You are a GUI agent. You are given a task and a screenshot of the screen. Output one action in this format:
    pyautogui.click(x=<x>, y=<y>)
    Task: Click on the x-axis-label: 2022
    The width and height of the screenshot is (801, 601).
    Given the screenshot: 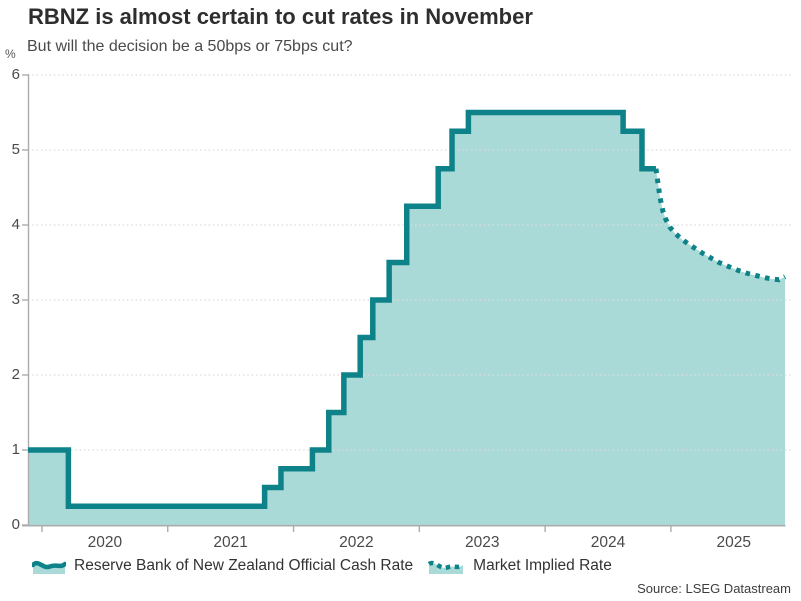 What is the action you would take?
    pyautogui.click(x=356, y=542)
    